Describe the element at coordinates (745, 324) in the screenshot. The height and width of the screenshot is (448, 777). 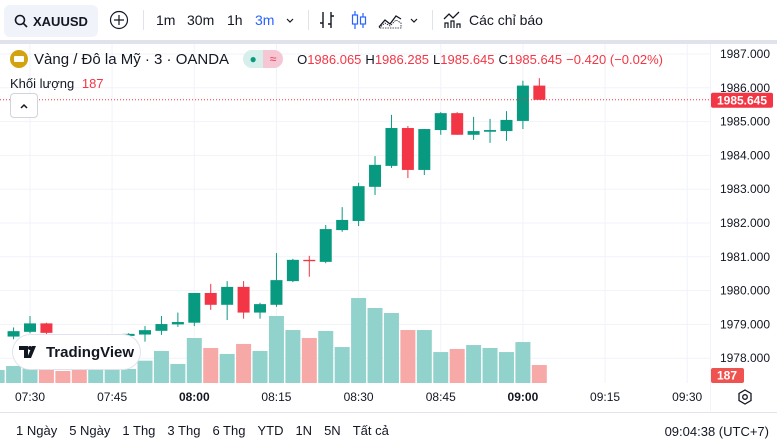
I see `price-axis-label: 1979.000` at that location.